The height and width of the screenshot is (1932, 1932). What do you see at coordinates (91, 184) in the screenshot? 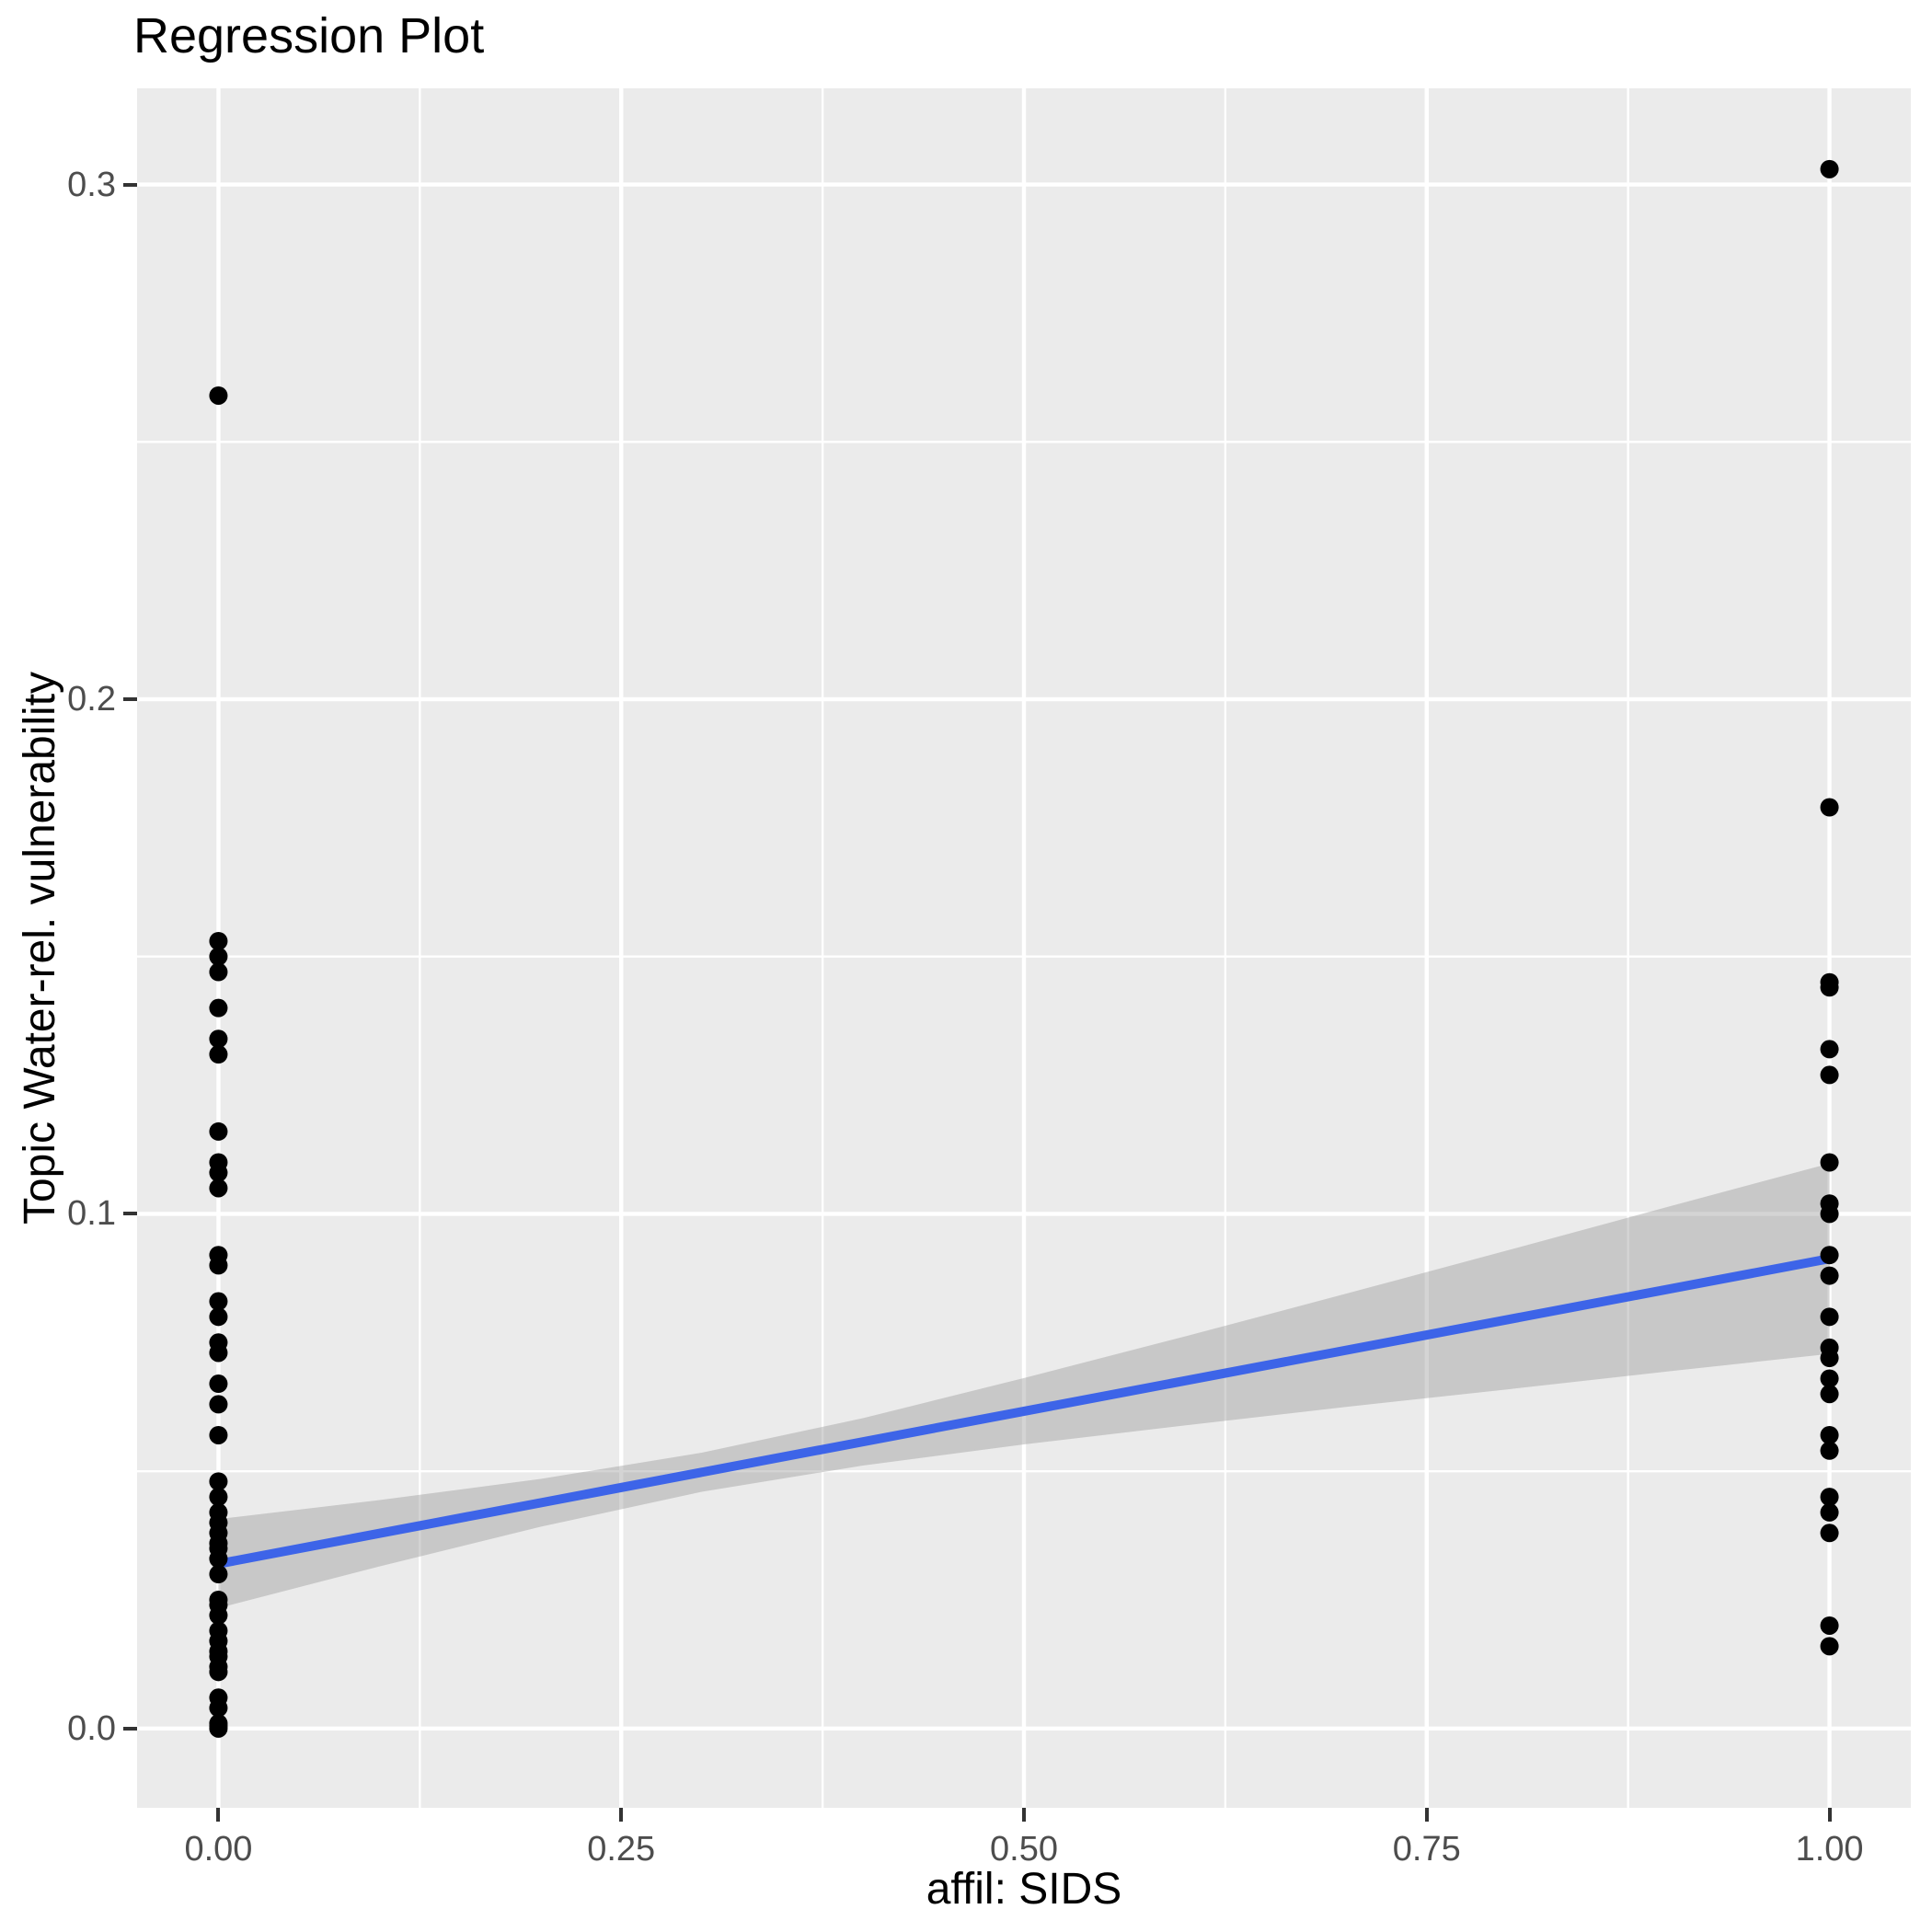
I see `y-tick-label: 0.3` at bounding box center [91, 184].